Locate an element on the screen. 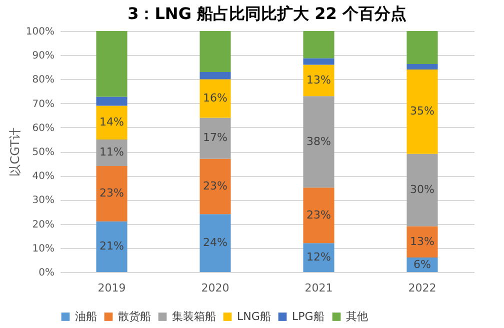 The height and width of the screenshot is (328, 504). y-tick-label: 0% is located at coordinates (46, 273).